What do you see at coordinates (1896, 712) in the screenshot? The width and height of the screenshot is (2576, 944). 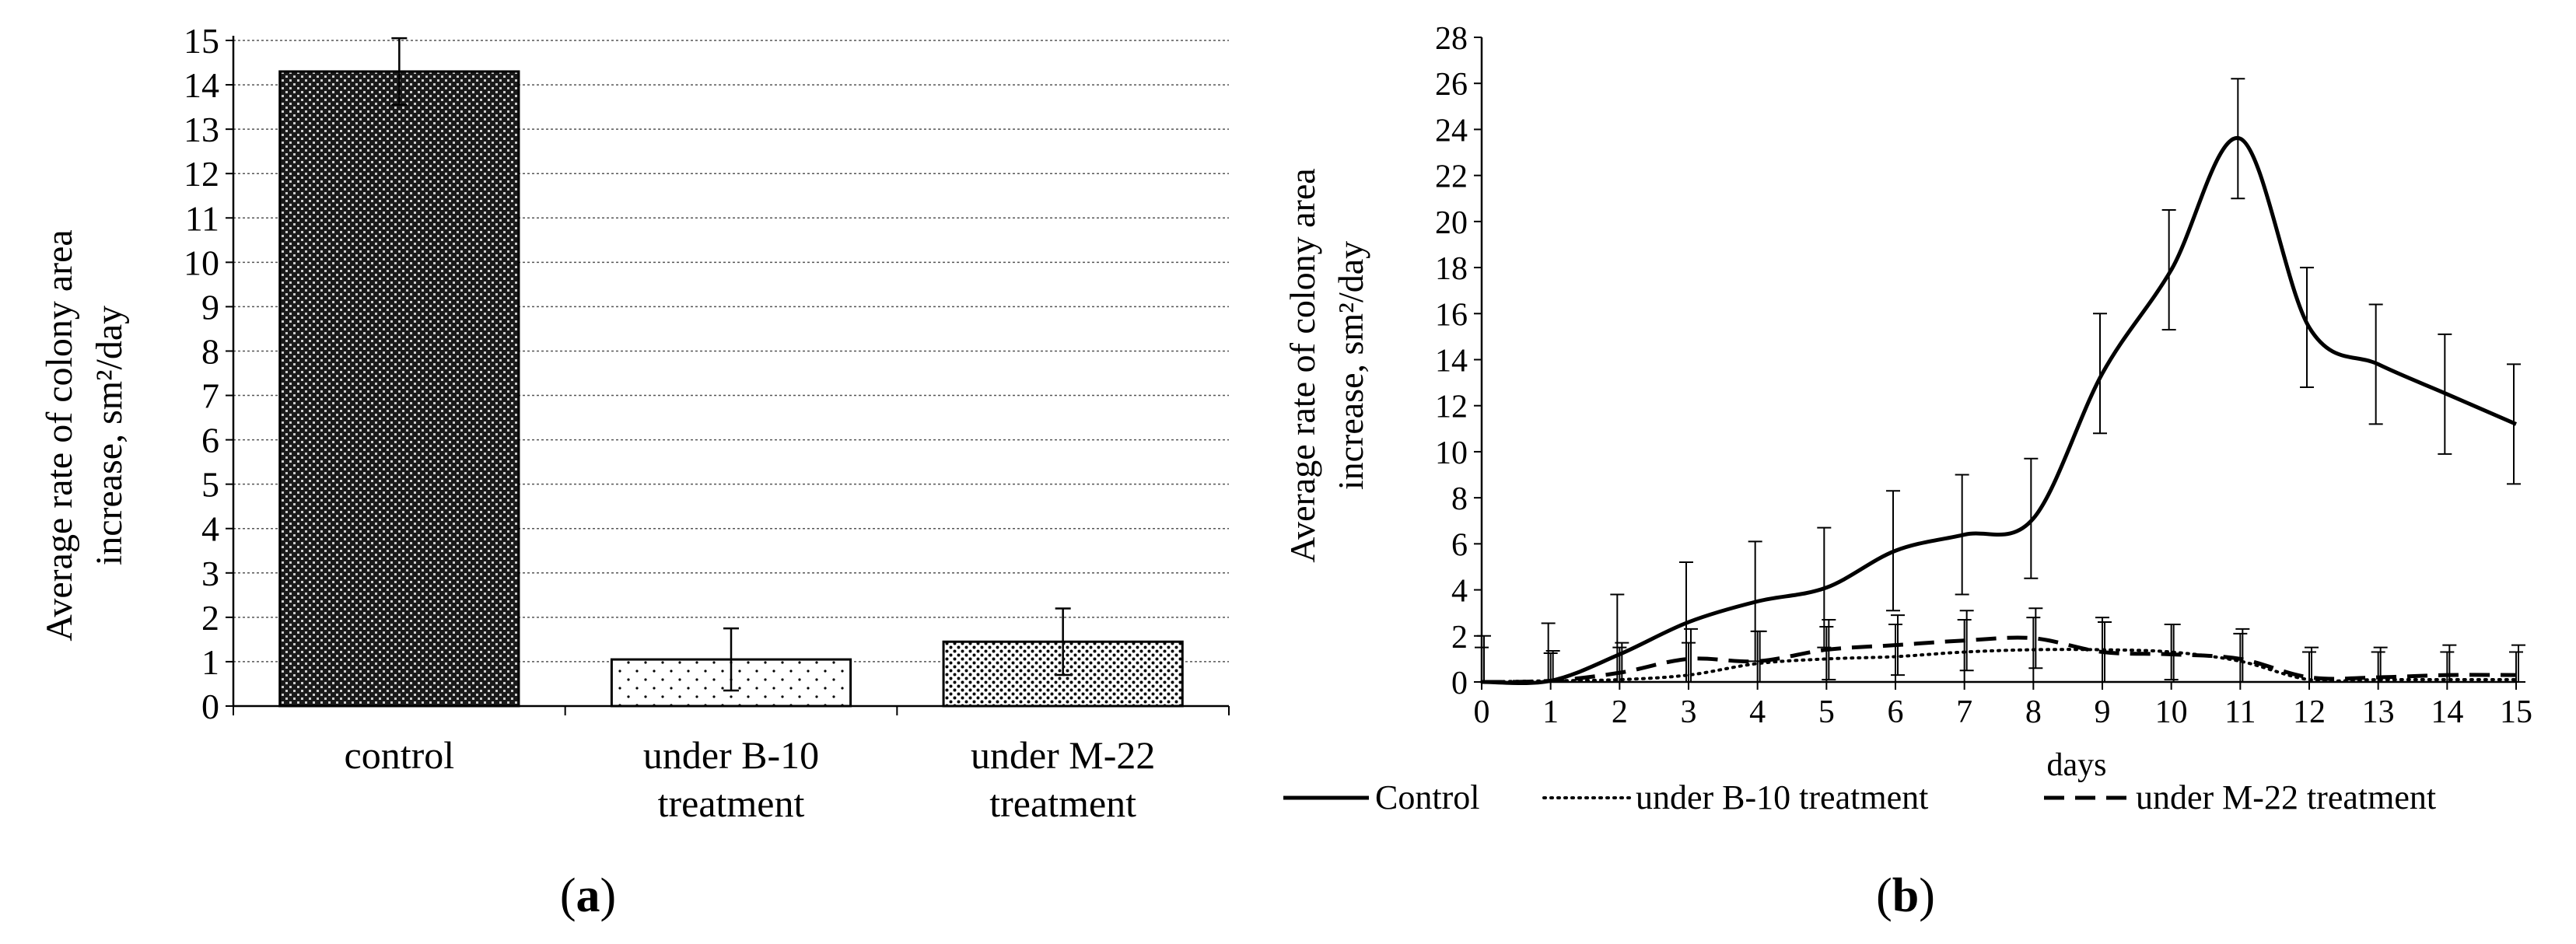 I see `x-tick-label: 6` at bounding box center [1896, 712].